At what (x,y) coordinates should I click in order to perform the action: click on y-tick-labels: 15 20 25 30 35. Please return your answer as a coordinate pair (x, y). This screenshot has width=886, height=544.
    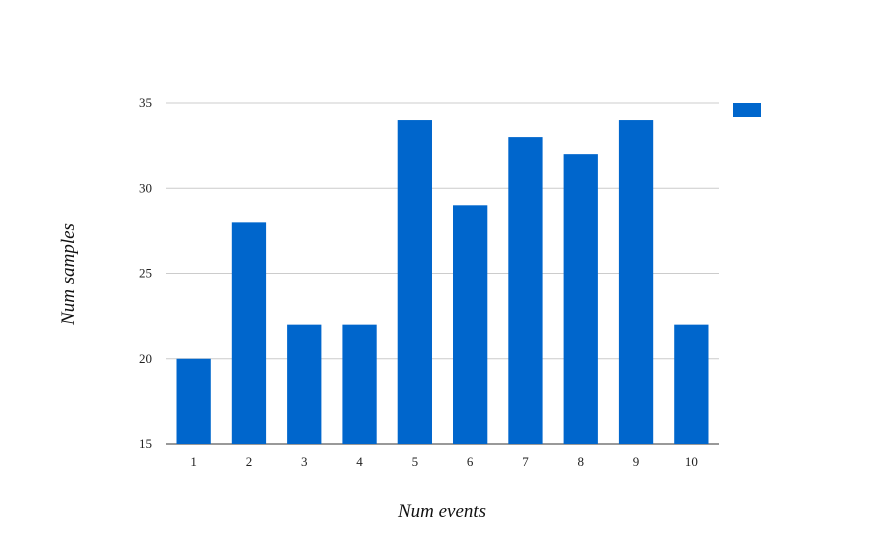
    Looking at the image, I should click on (145, 273).